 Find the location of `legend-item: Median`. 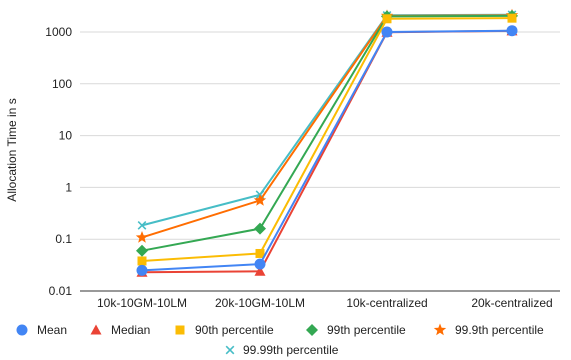

legend-item: Median is located at coordinates (120, 330).